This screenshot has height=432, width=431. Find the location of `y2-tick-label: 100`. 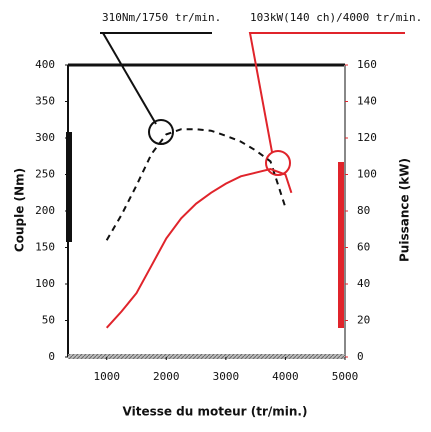

y2-tick-label: 100 is located at coordinates (367, 174).